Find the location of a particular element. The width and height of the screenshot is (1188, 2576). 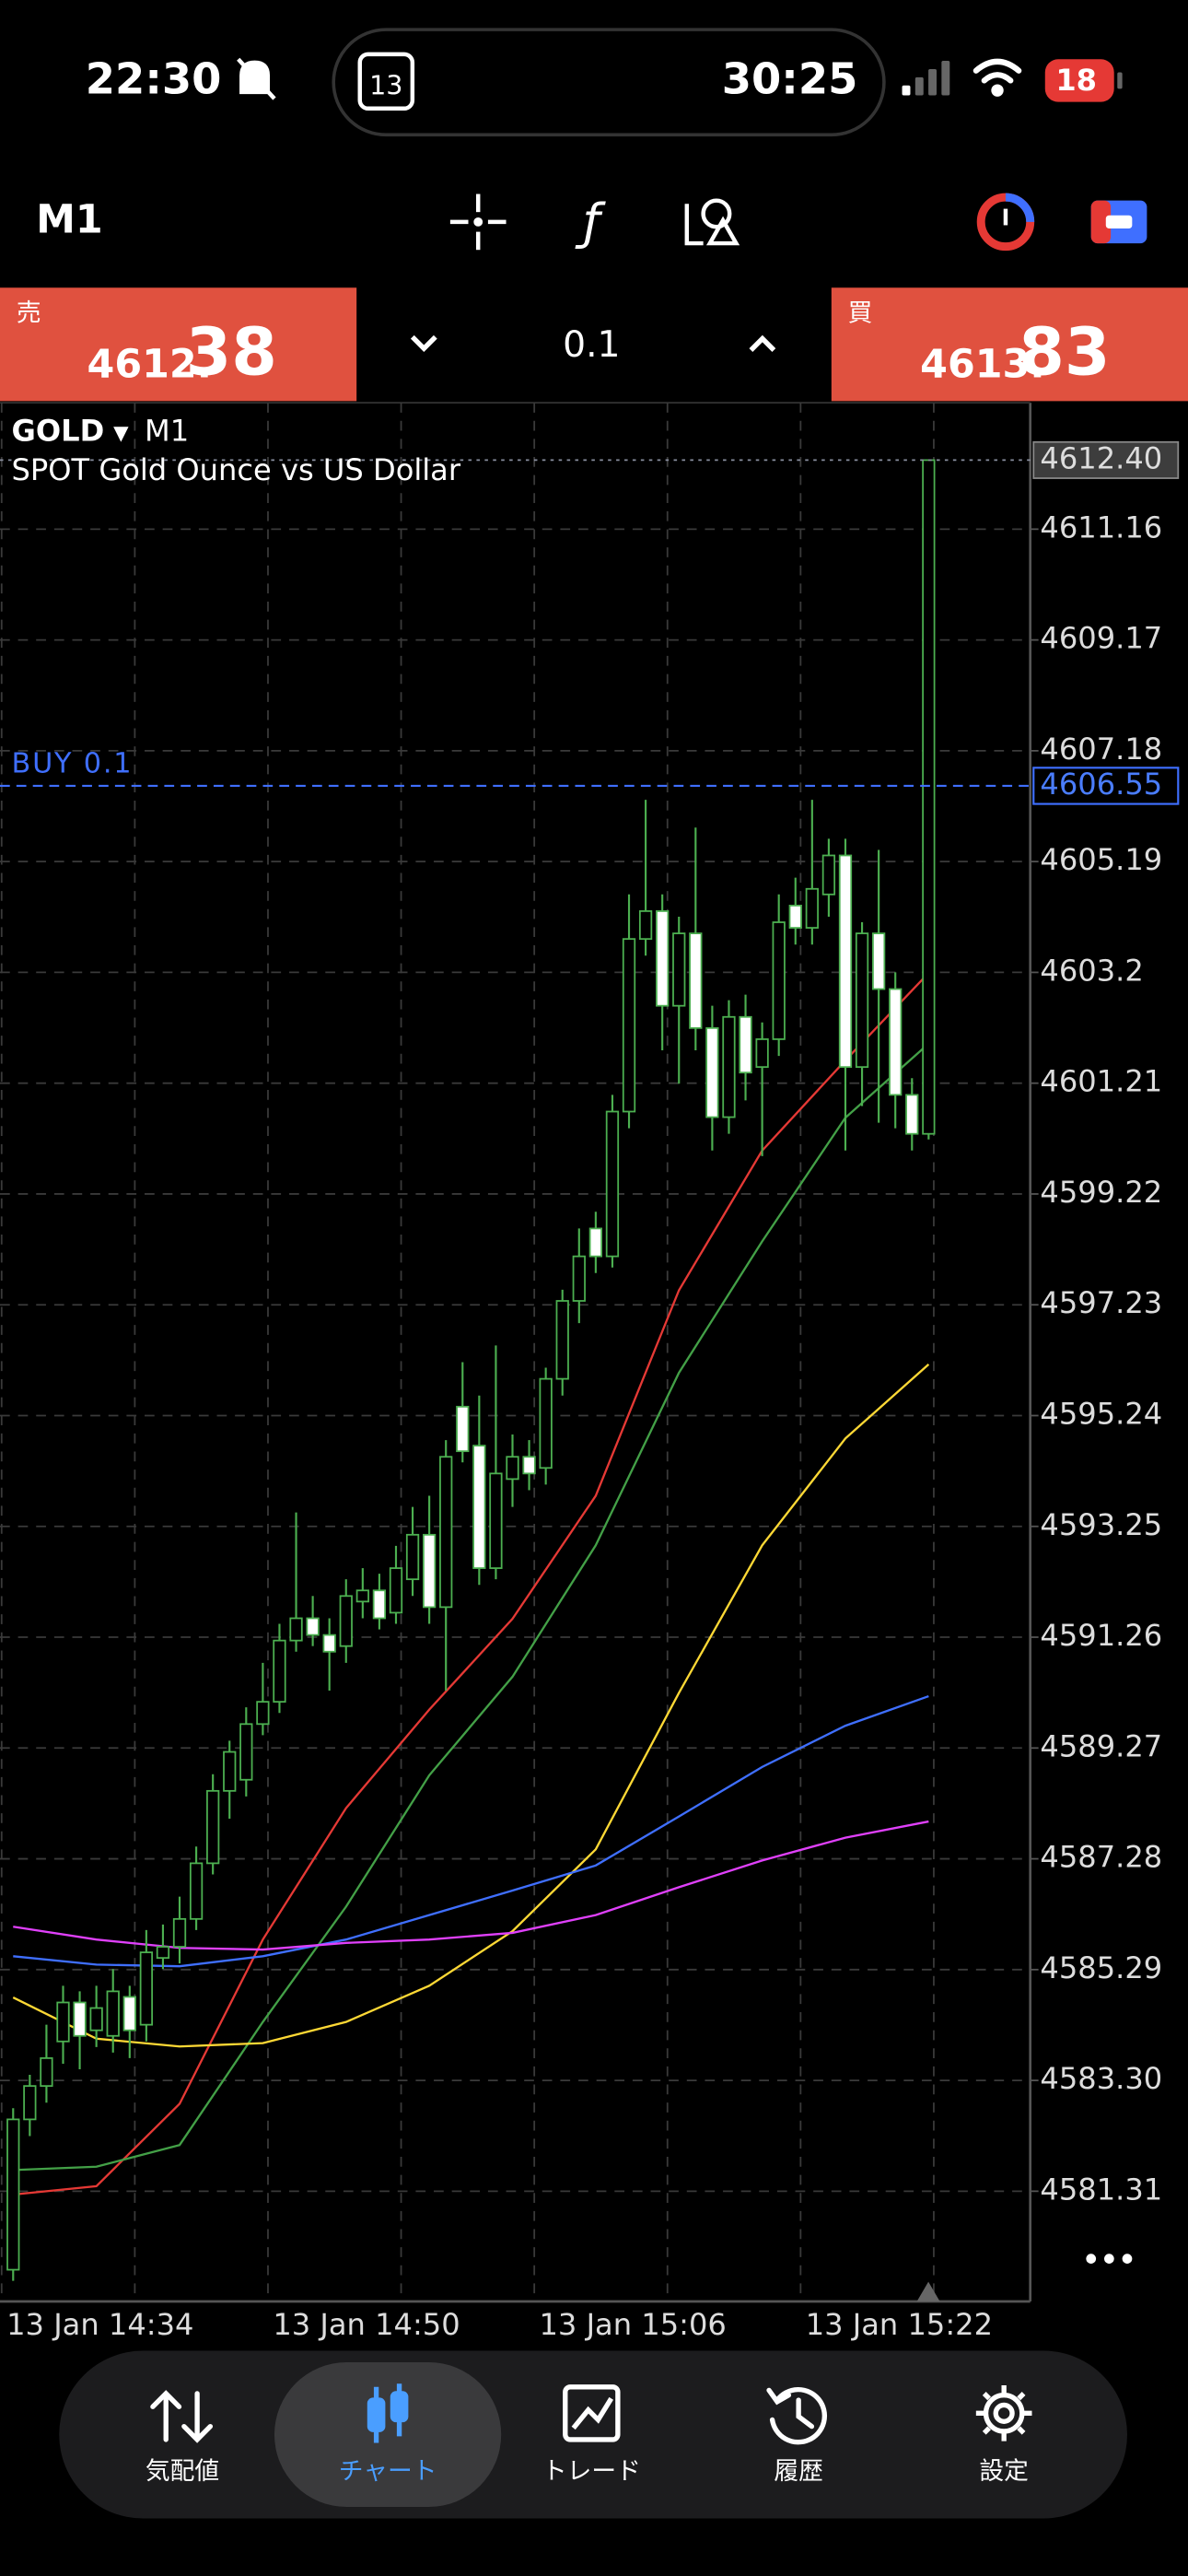

more-button is located at coordinates (1109, 2259).